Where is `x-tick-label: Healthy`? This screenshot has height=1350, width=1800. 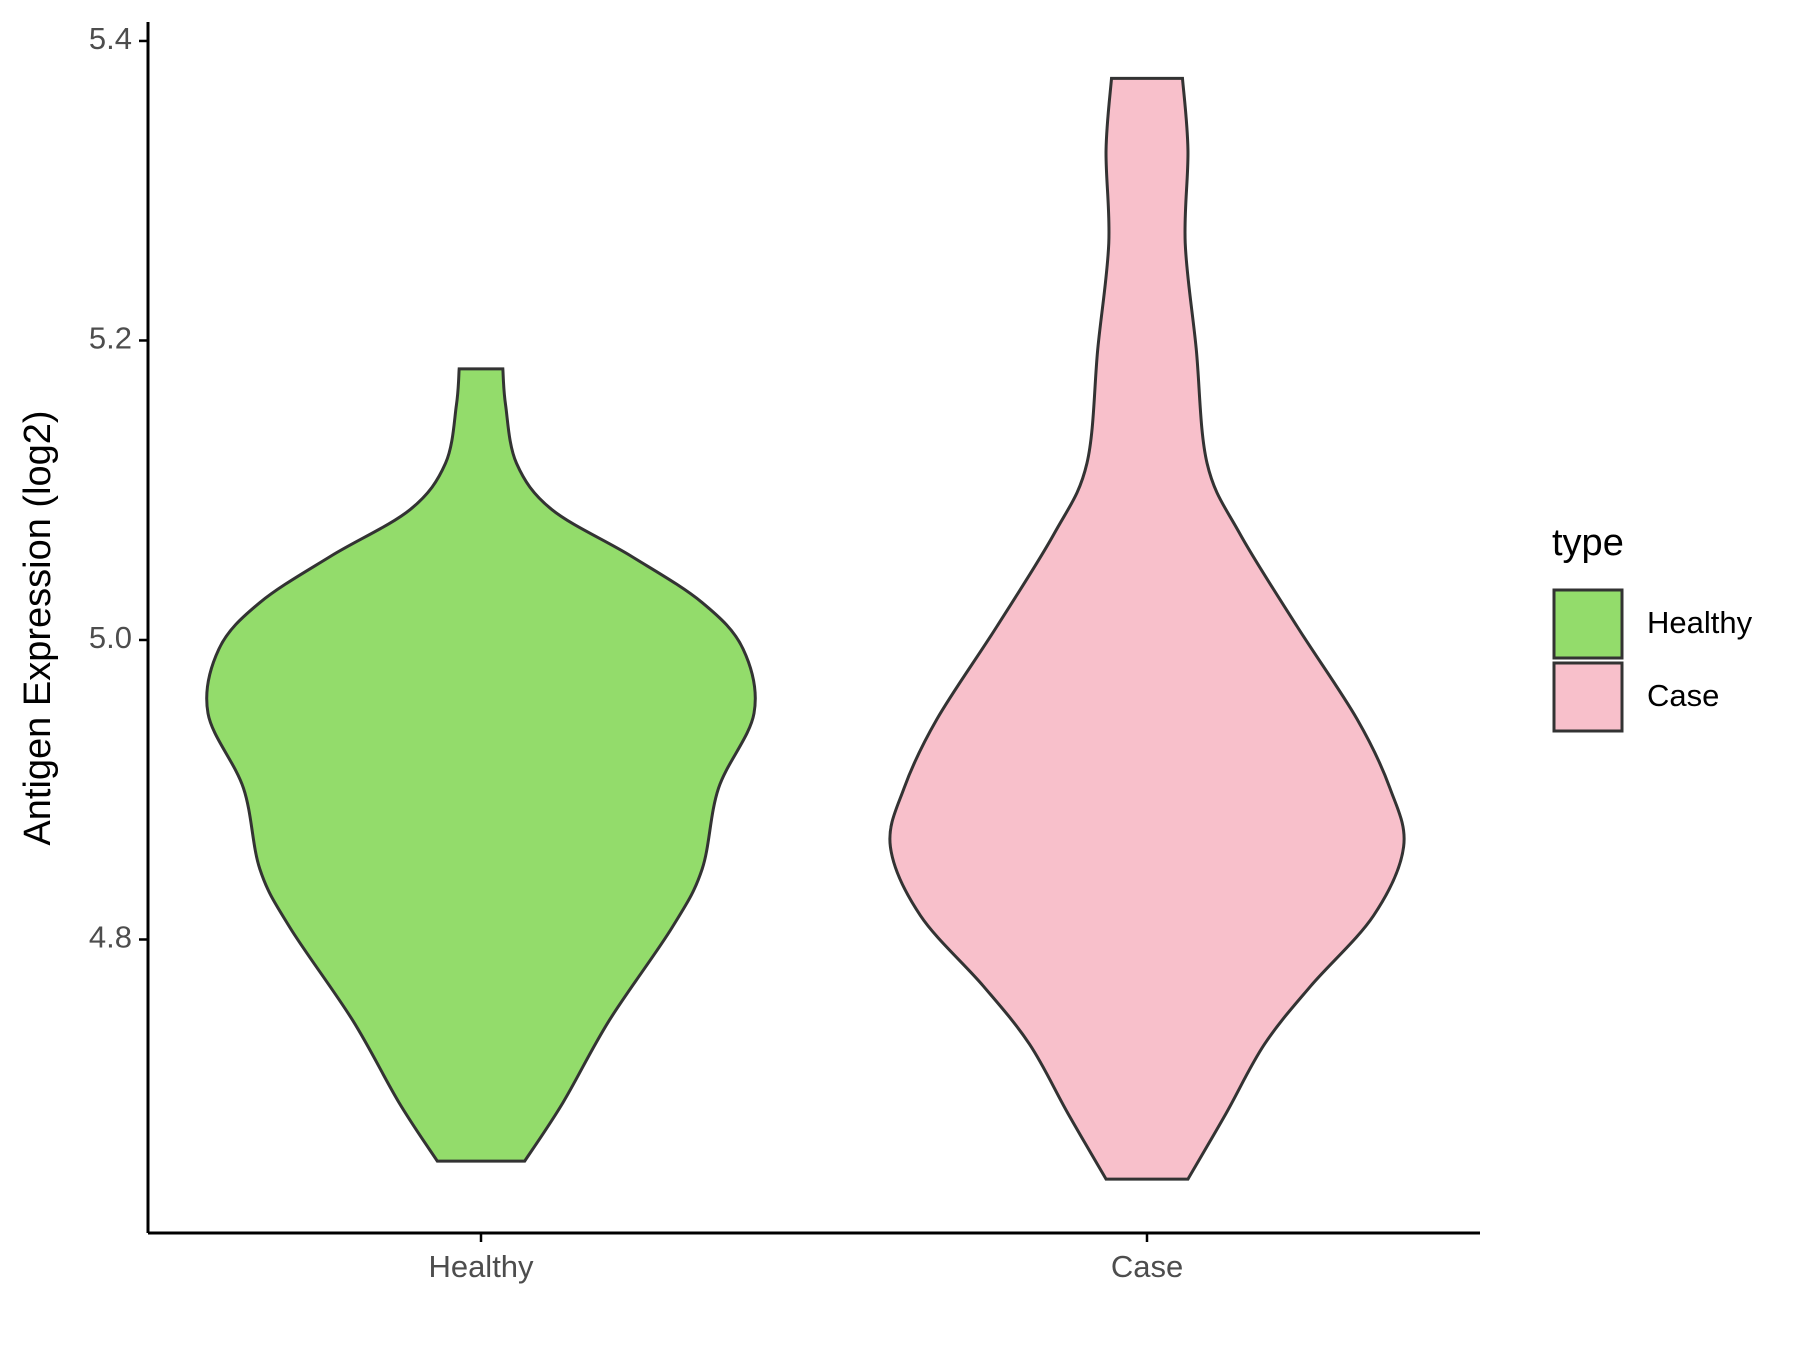
x-tick-label: Healthy is located at coordinates (481, 1266).